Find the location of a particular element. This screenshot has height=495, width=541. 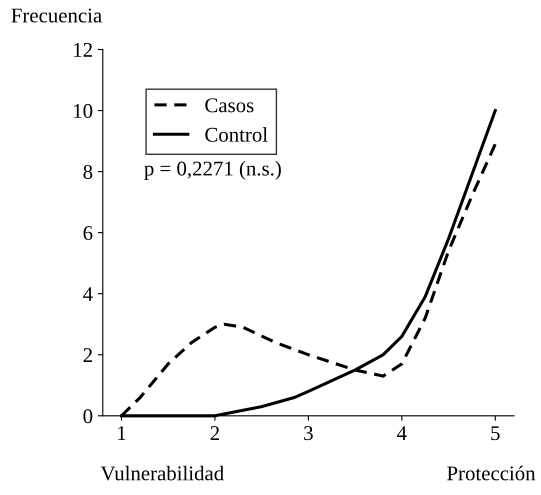

y-tick-label: 12 is located at coordinates (83, 49).